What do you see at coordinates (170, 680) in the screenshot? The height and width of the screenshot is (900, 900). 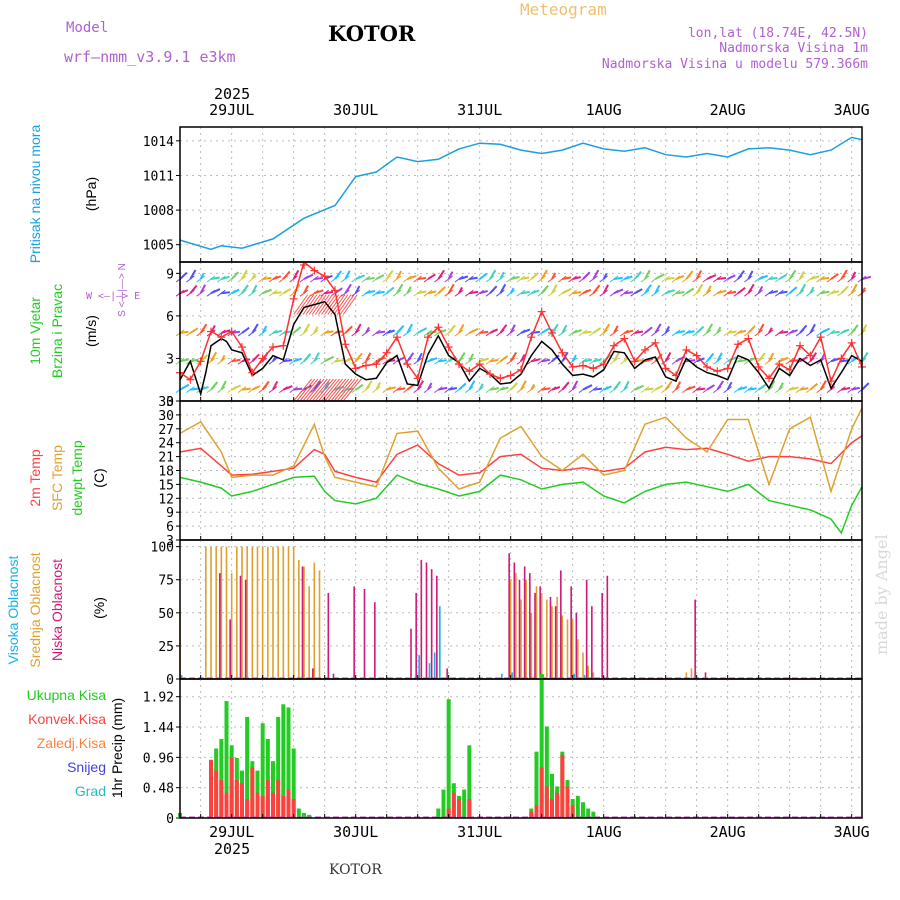 I see `y-tick-label: 0` at bounding box center [170, 680].